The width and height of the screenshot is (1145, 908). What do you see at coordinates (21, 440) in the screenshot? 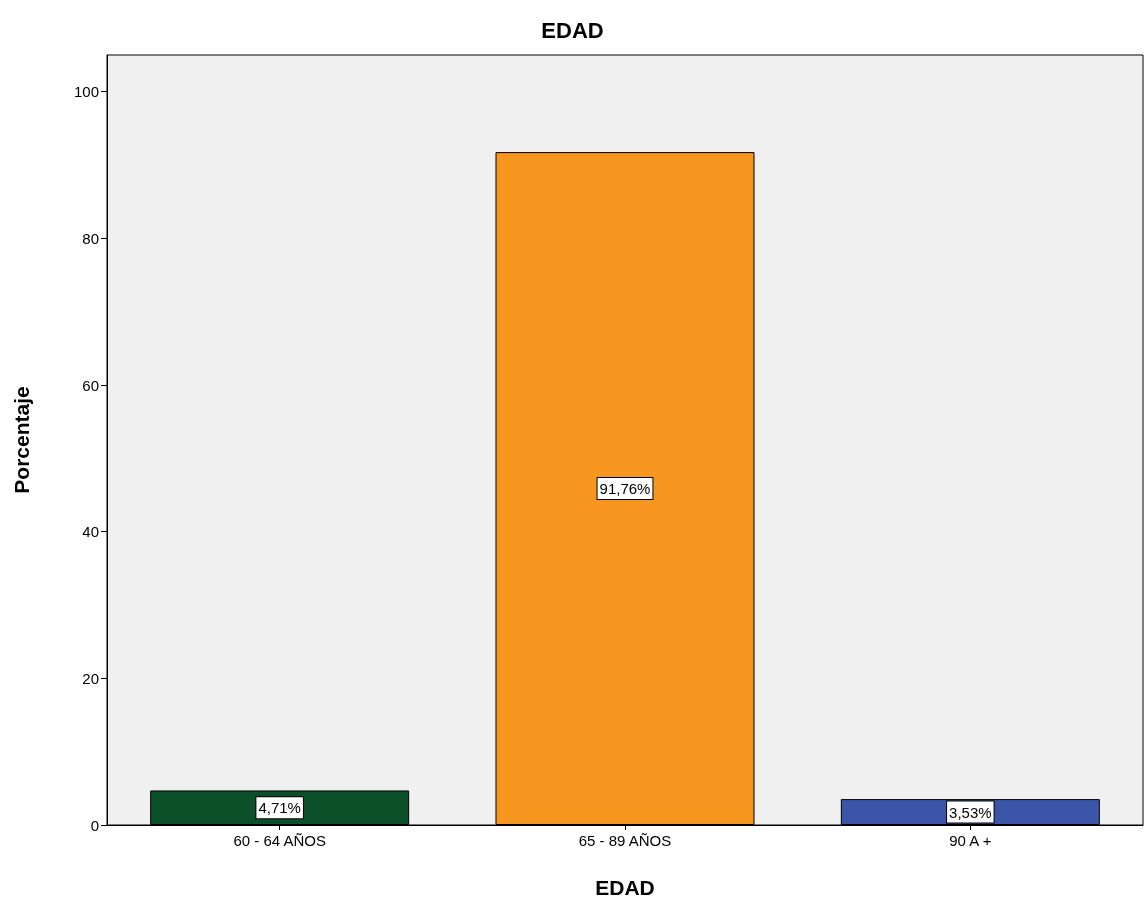
I see `y-axis-title: Porcentaje` at bounding box center [21, 440].